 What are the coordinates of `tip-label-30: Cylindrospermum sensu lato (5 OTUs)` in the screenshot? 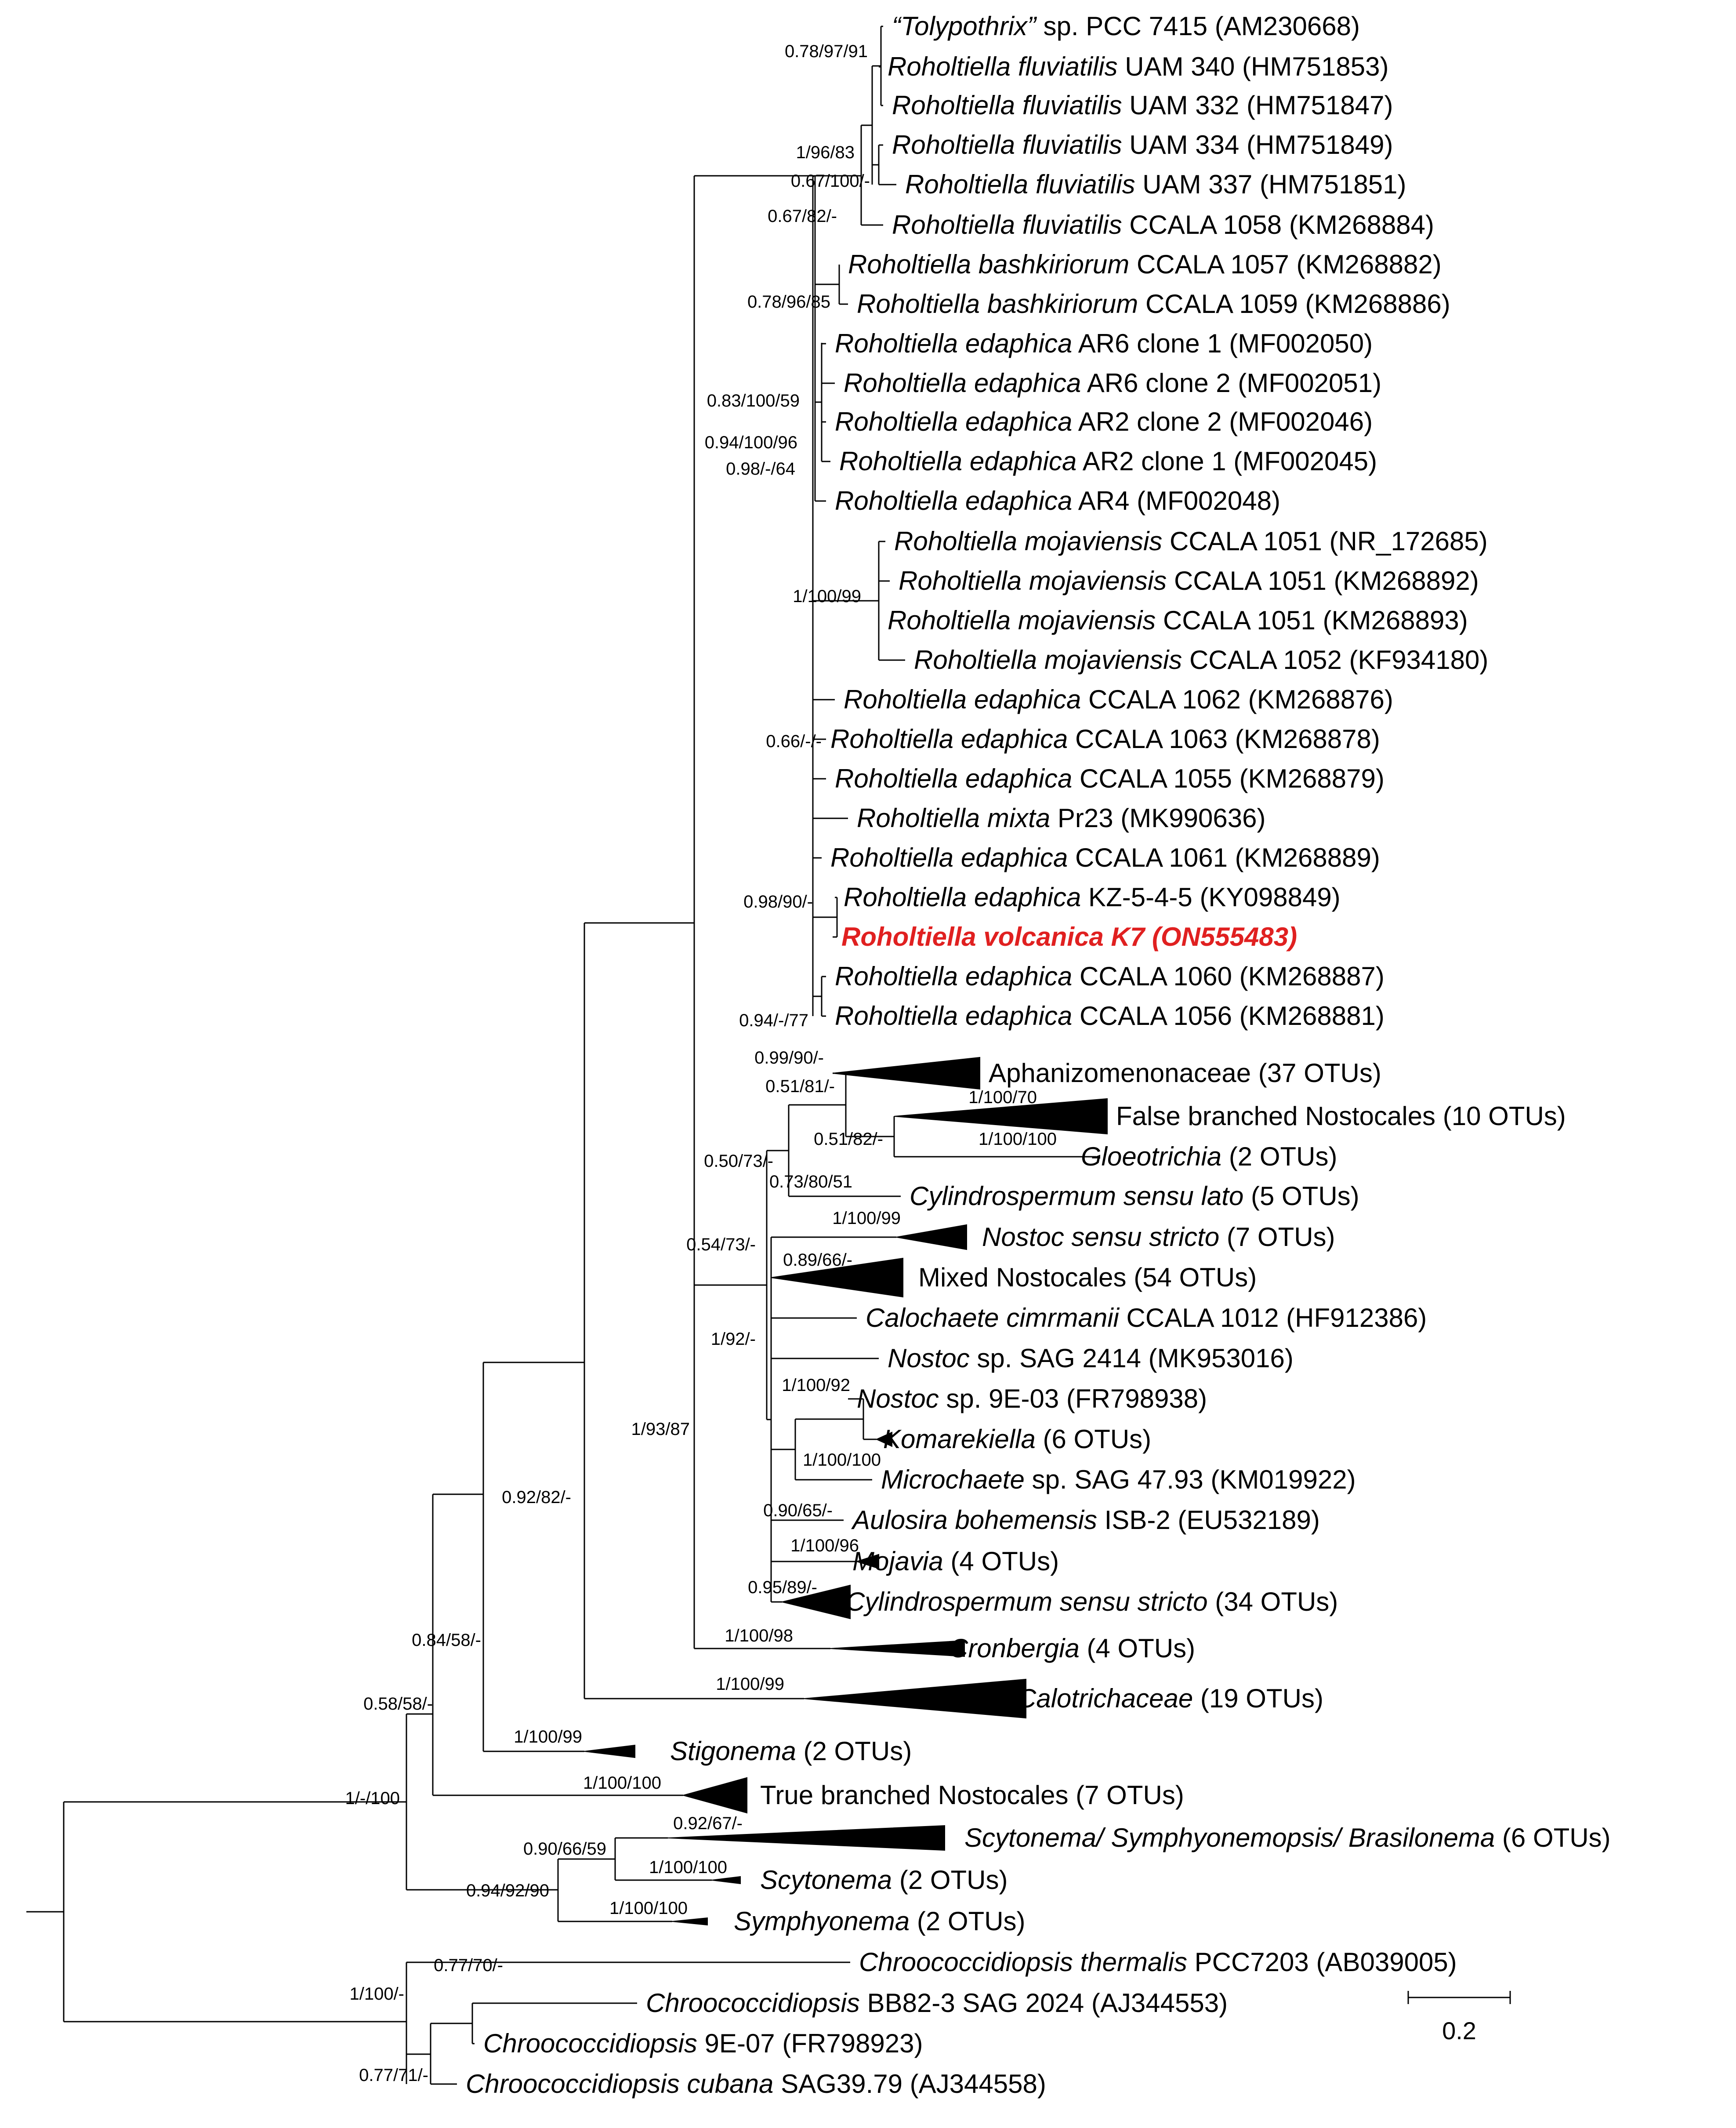 It's located at (1134, 1196).